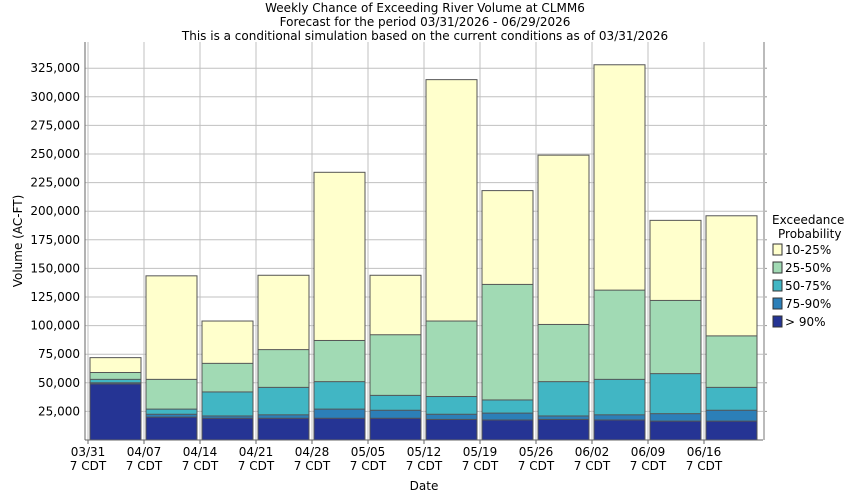 This screenshot has height=500, width=850. I want to click on legend-label: 50-75%, so click(808, 286).